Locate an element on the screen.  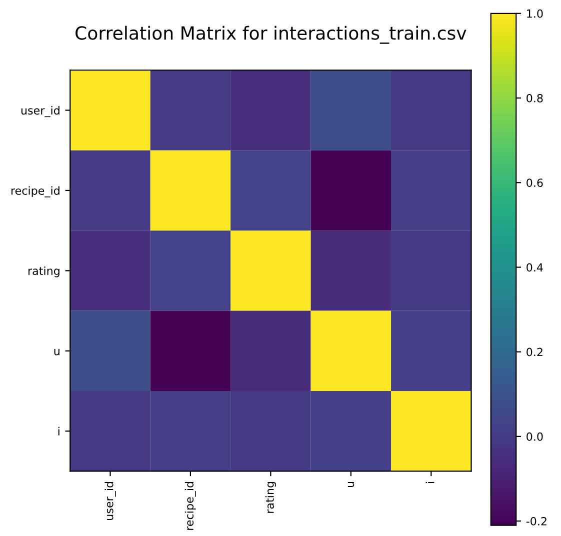
x-tick-label: user_id is located at coordinates (110, 501).